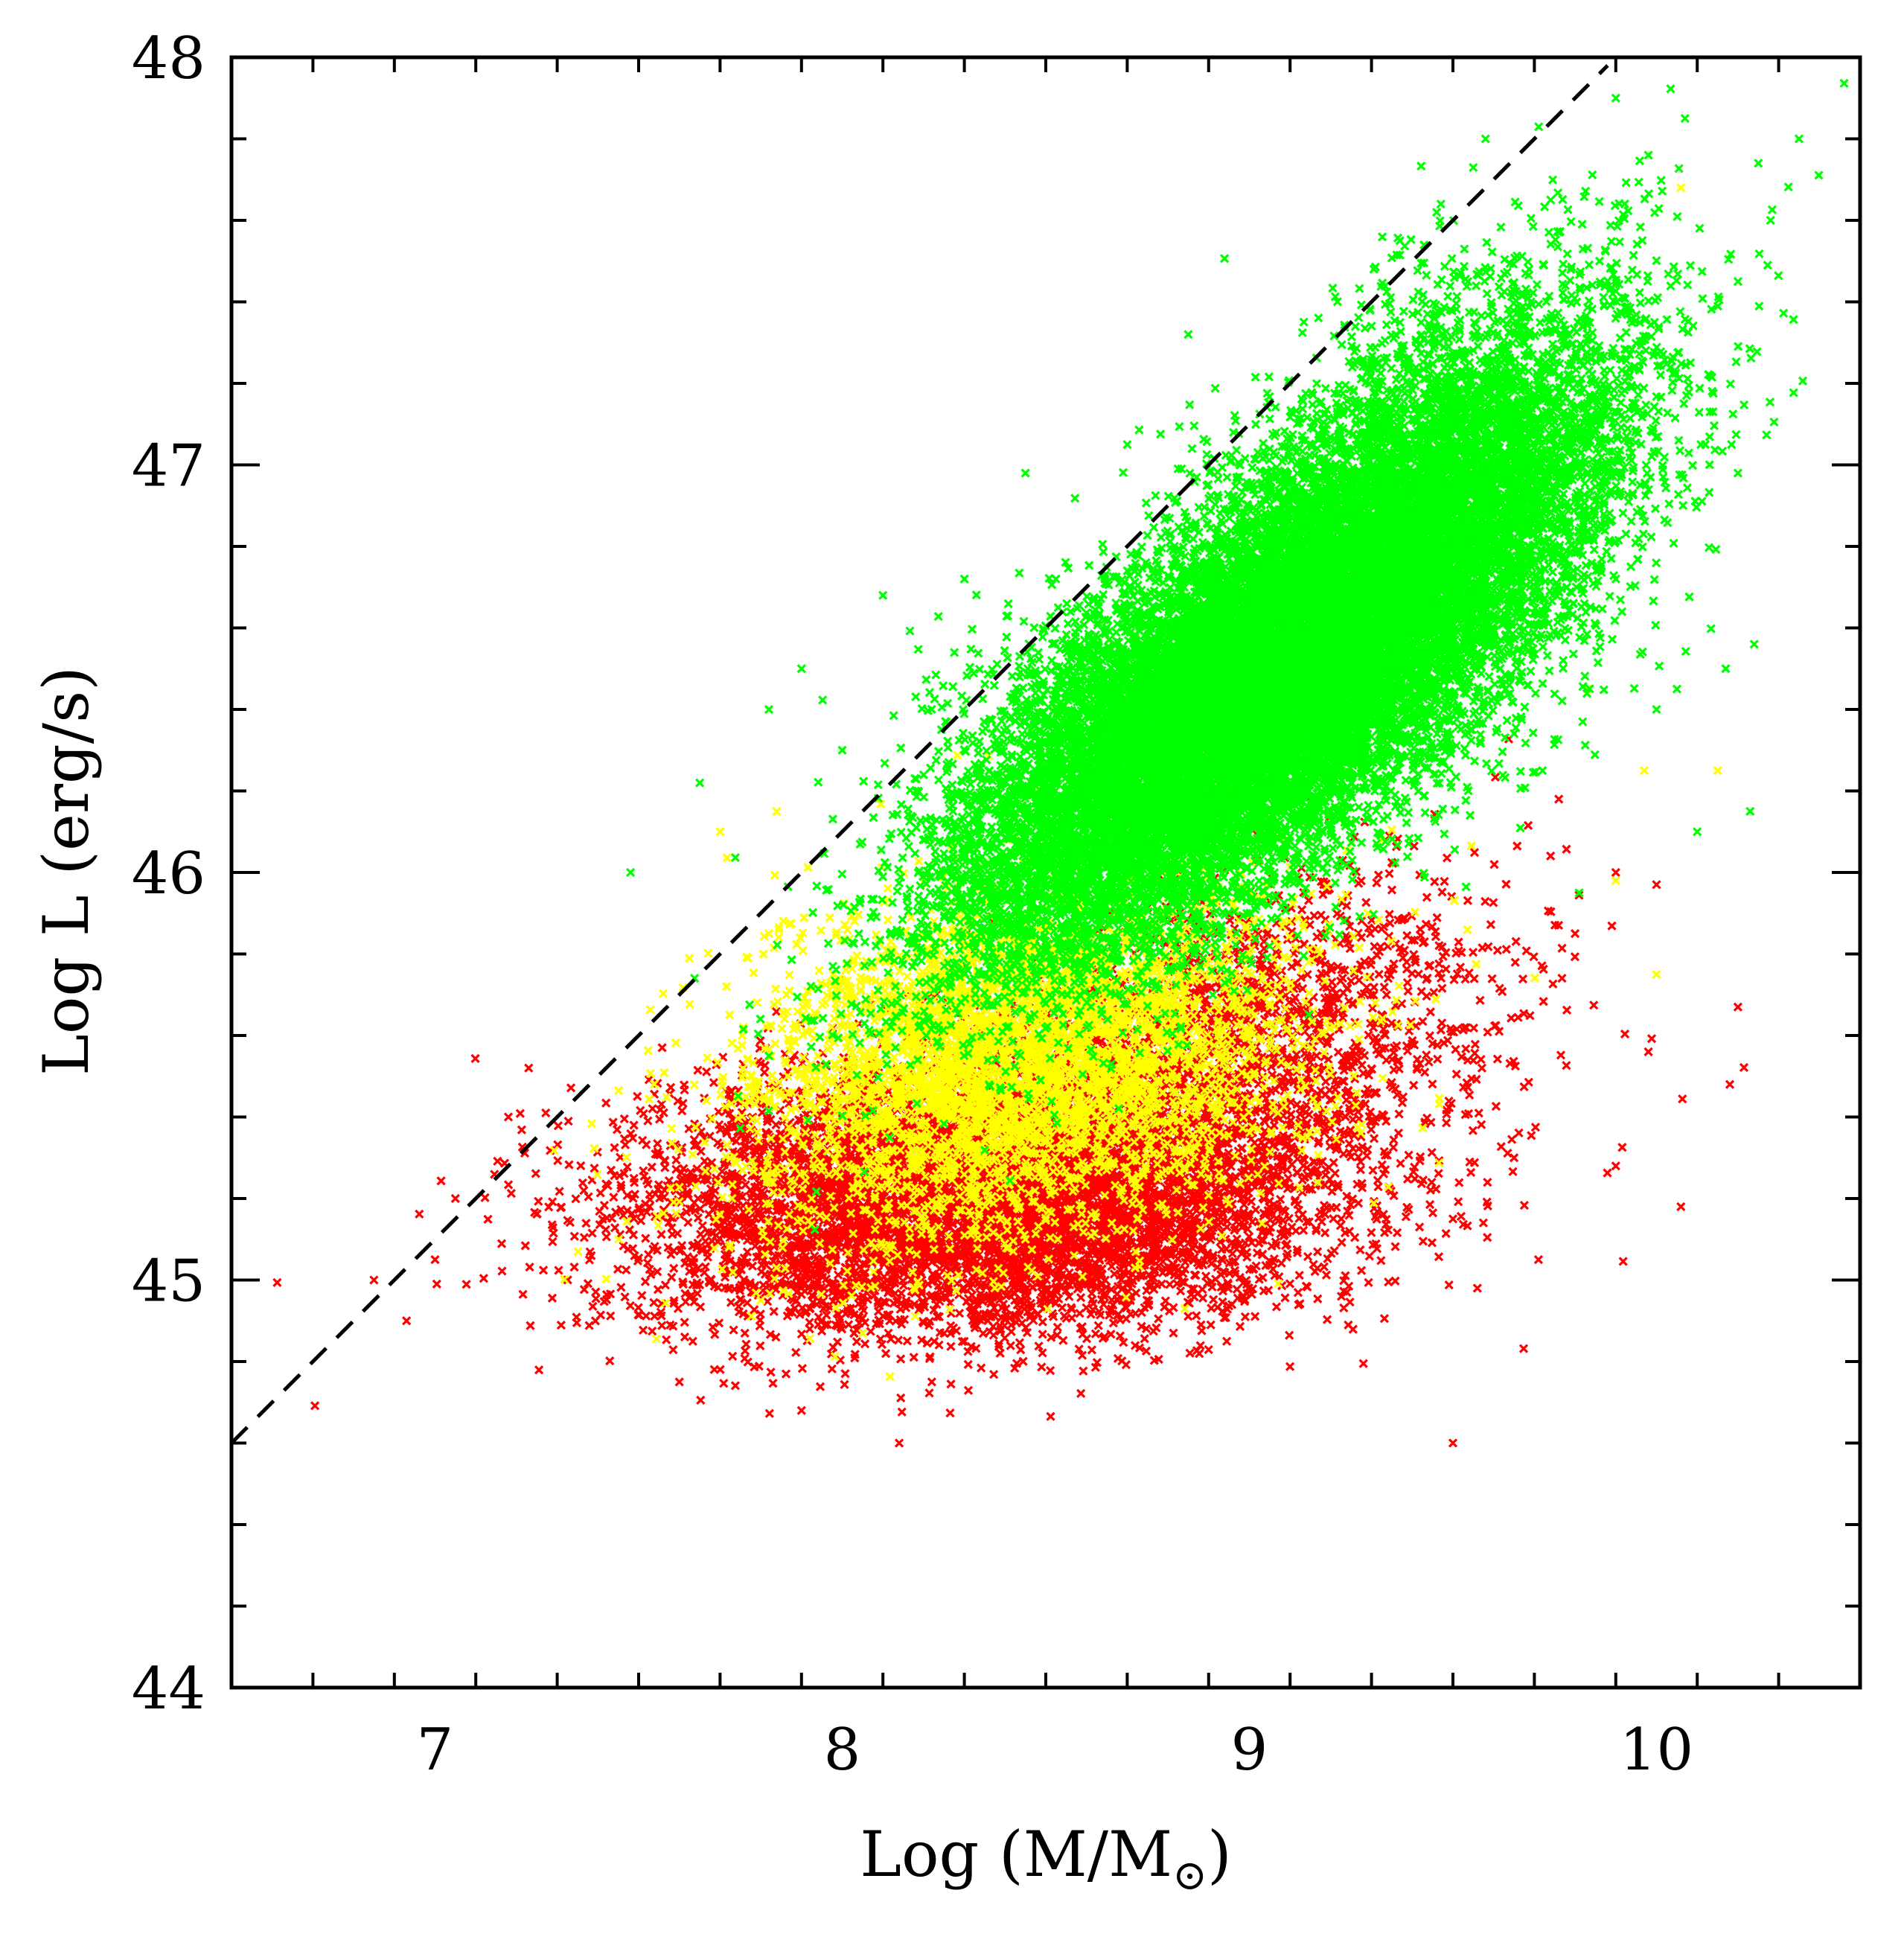  What do you see at coordinates (1249, 1751) in the screenshot?
I see `x-tick-label: 9` at bounding box center [1249, 1751].